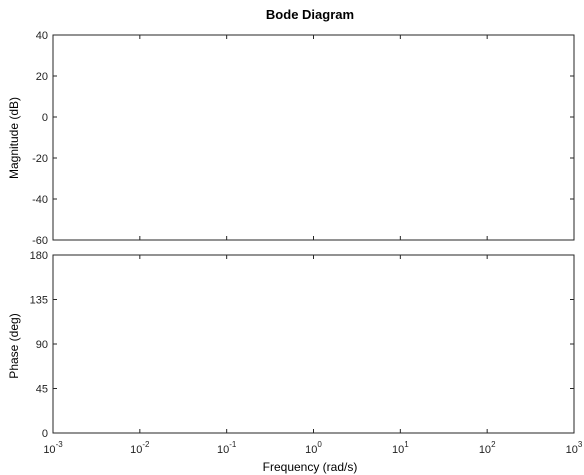  What do you see at coordinates (400, 448) in the screenshot?
I see `x-tick-label: 10¹` at bounding box center [400, 448].